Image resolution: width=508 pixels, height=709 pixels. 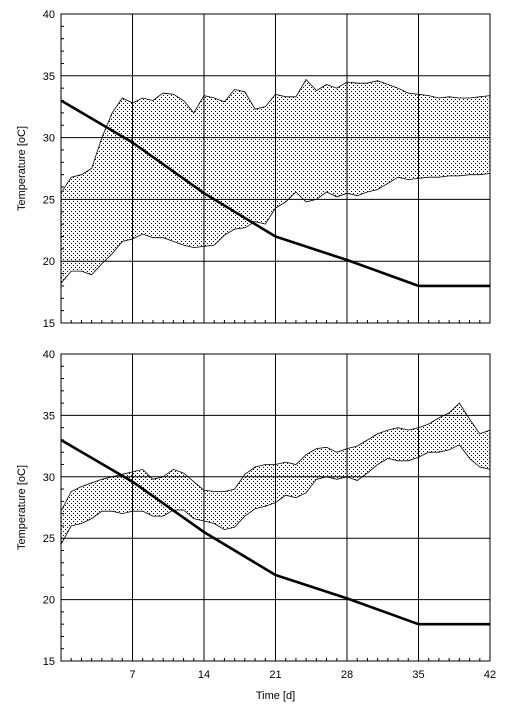 I want to click on x-tick-label: 7, so click(x=132, y=675).